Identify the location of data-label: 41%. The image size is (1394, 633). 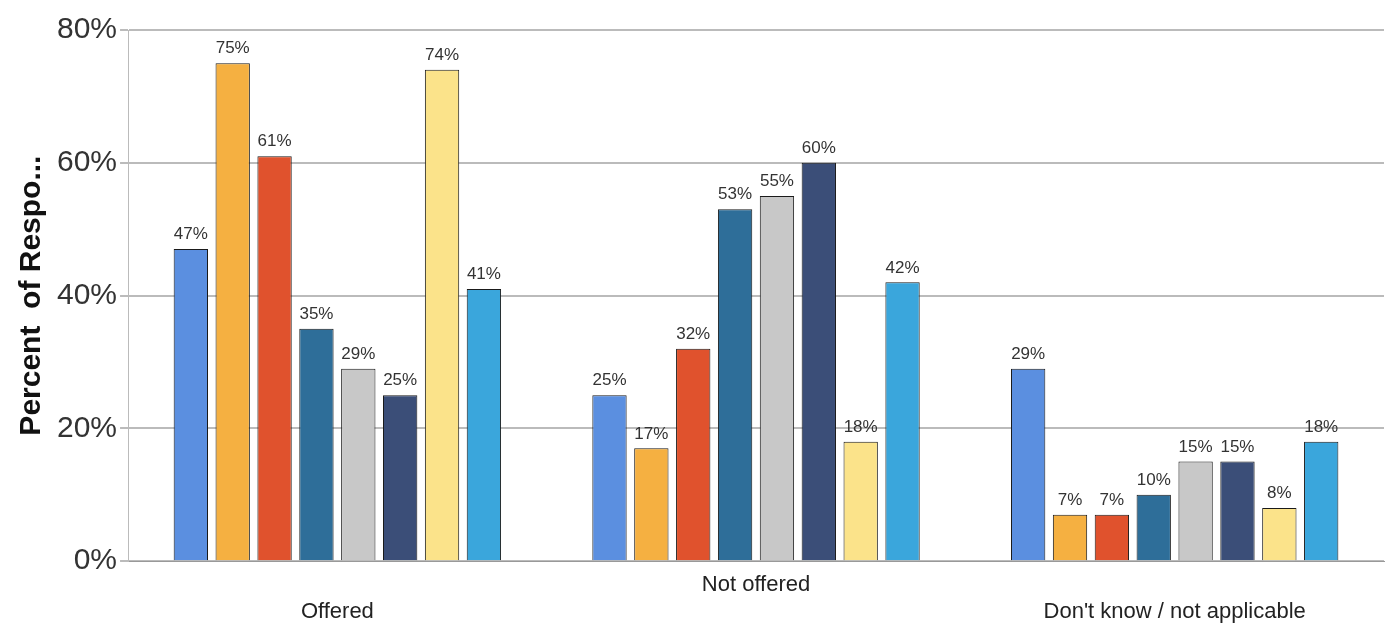
(483, 274).